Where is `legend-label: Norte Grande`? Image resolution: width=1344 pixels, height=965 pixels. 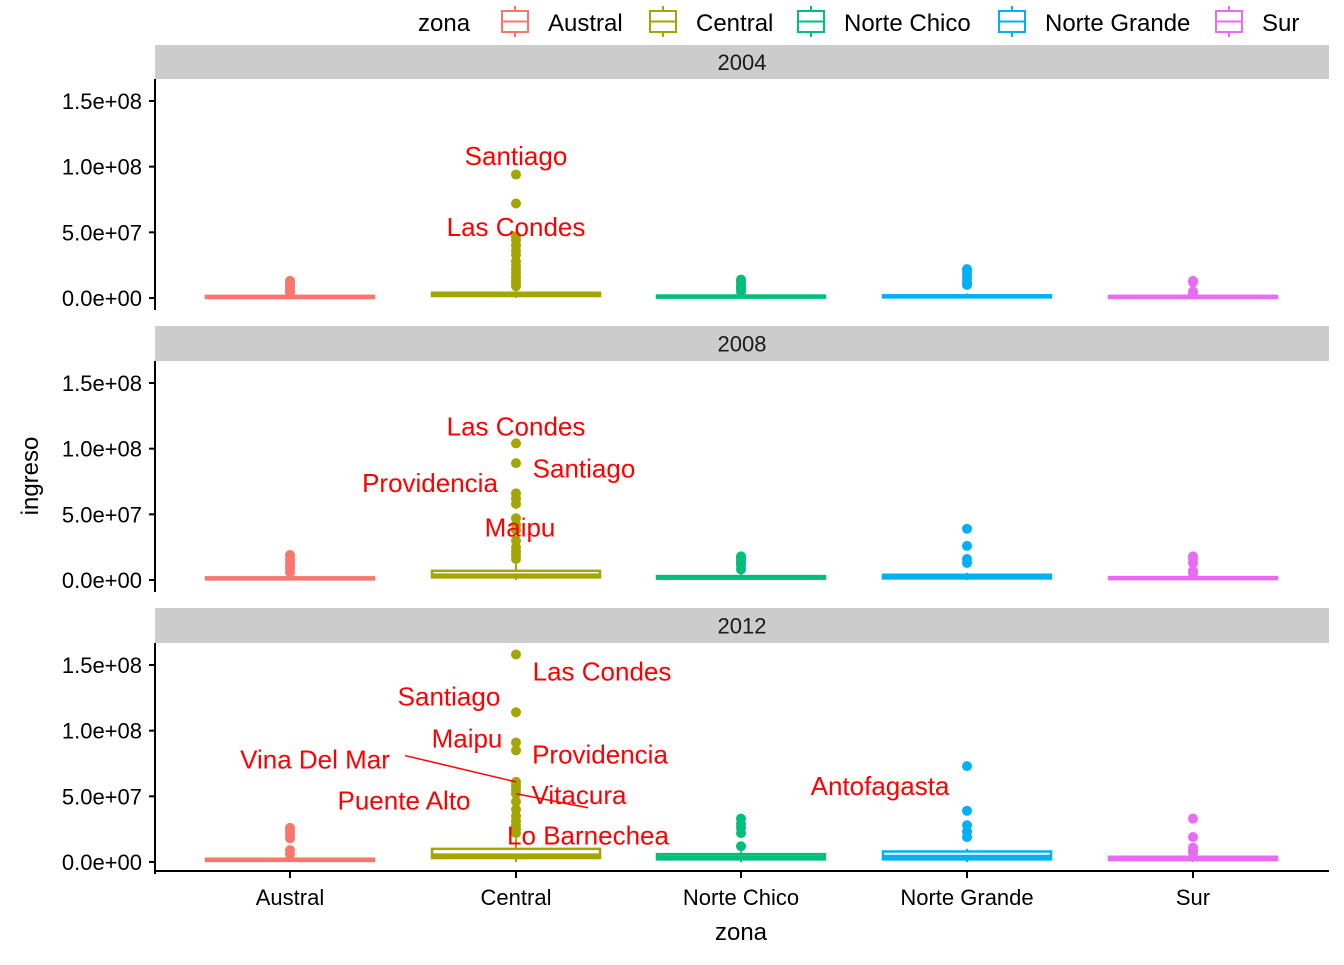 legend-label: Norte Grande is located at coordinates (1117, 23).